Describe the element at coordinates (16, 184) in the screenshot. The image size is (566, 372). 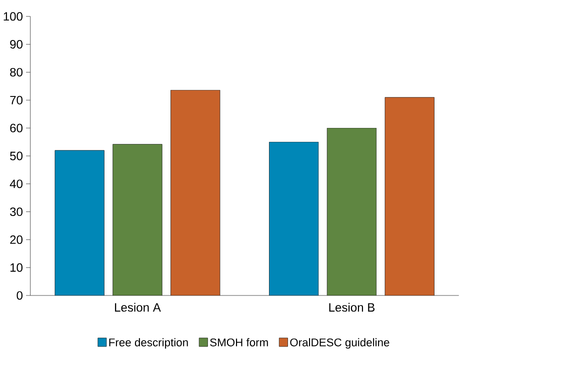
I see `y-tick-label: 40` at that location.